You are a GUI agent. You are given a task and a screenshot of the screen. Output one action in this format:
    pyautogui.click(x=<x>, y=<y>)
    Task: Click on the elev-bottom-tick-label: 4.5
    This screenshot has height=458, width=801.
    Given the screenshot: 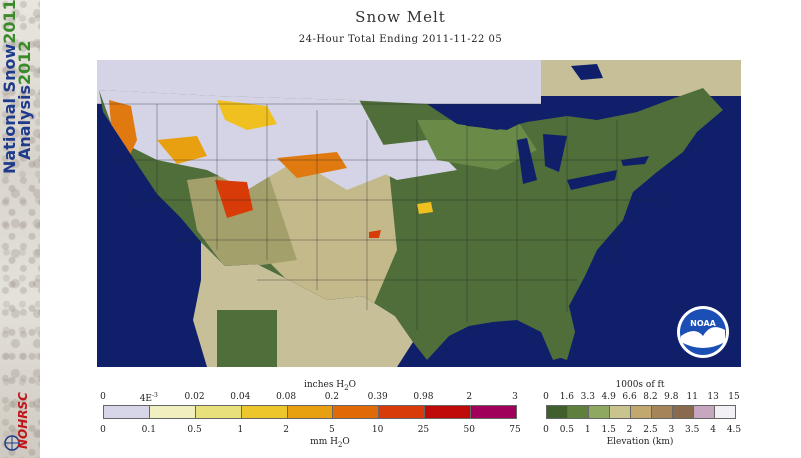 What is the action you would take?
    pyautogui.click(x=734, y=430)
    